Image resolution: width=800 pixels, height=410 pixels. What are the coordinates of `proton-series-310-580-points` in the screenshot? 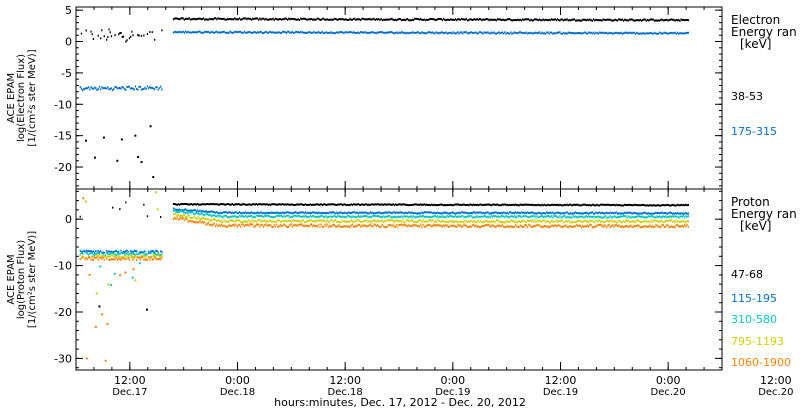 It's located at (430, 214).